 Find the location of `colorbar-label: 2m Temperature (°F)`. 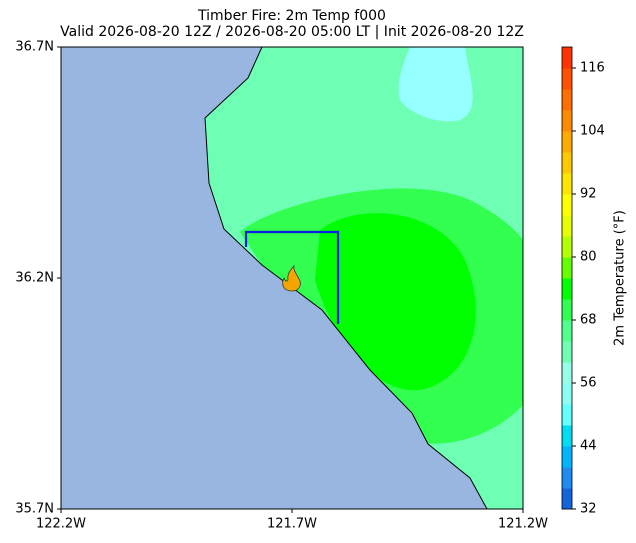

colorbar-label: 2m Temperature (°F) is located at coordinates (620, 278).